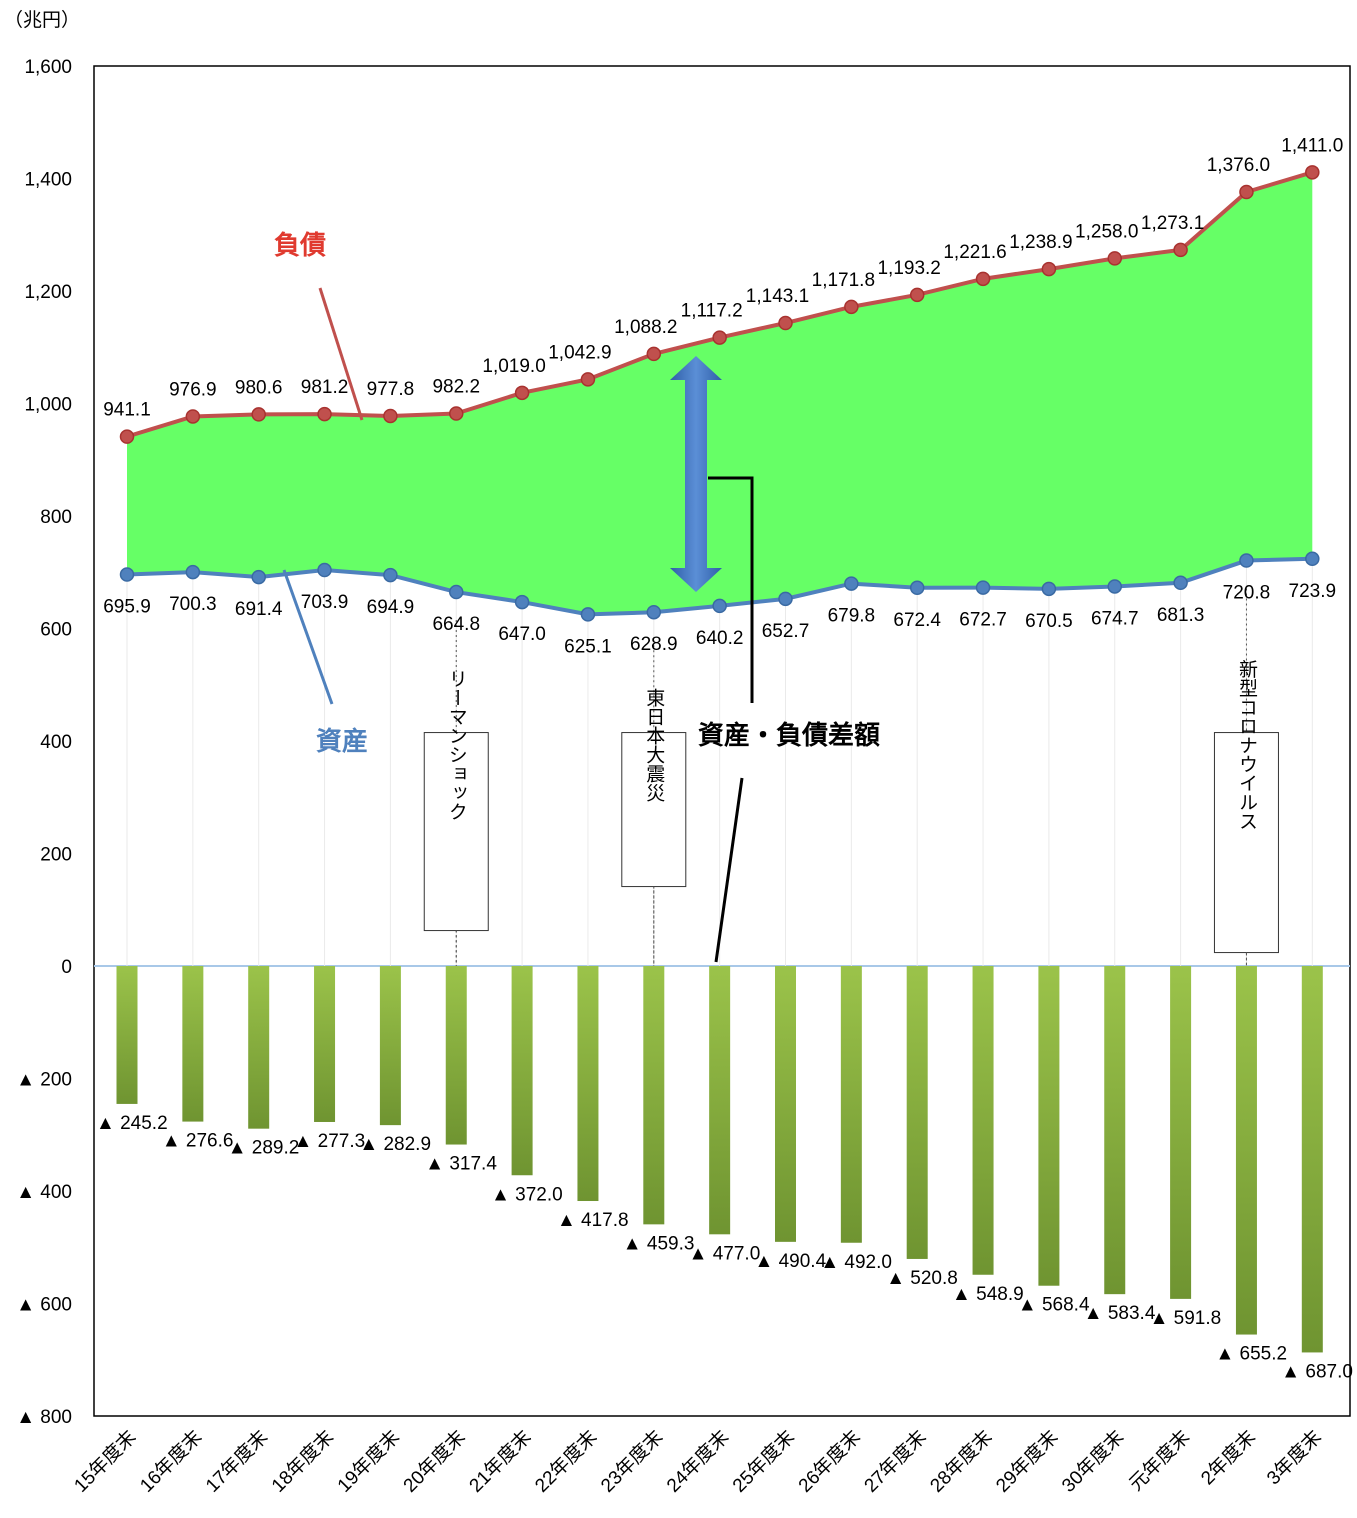  I want to click on difference-value-label: ▲ 245.2, so click(132, 1123).